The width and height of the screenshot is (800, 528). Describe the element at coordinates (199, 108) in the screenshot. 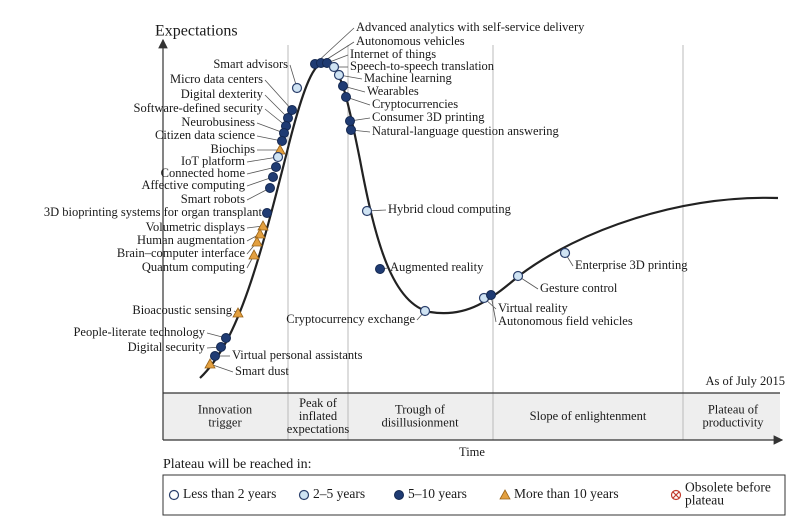

I see `technology-label: Software-defined security` at that location.